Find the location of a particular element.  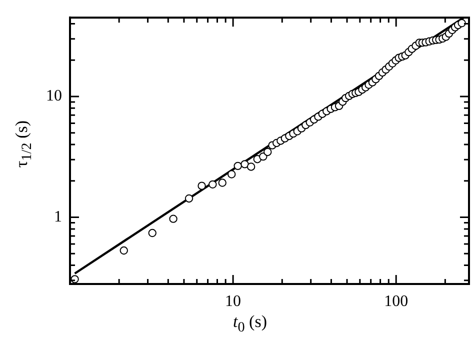

x-axis-title: t$_{0}$ (s) is located at coordinates (250, 324).